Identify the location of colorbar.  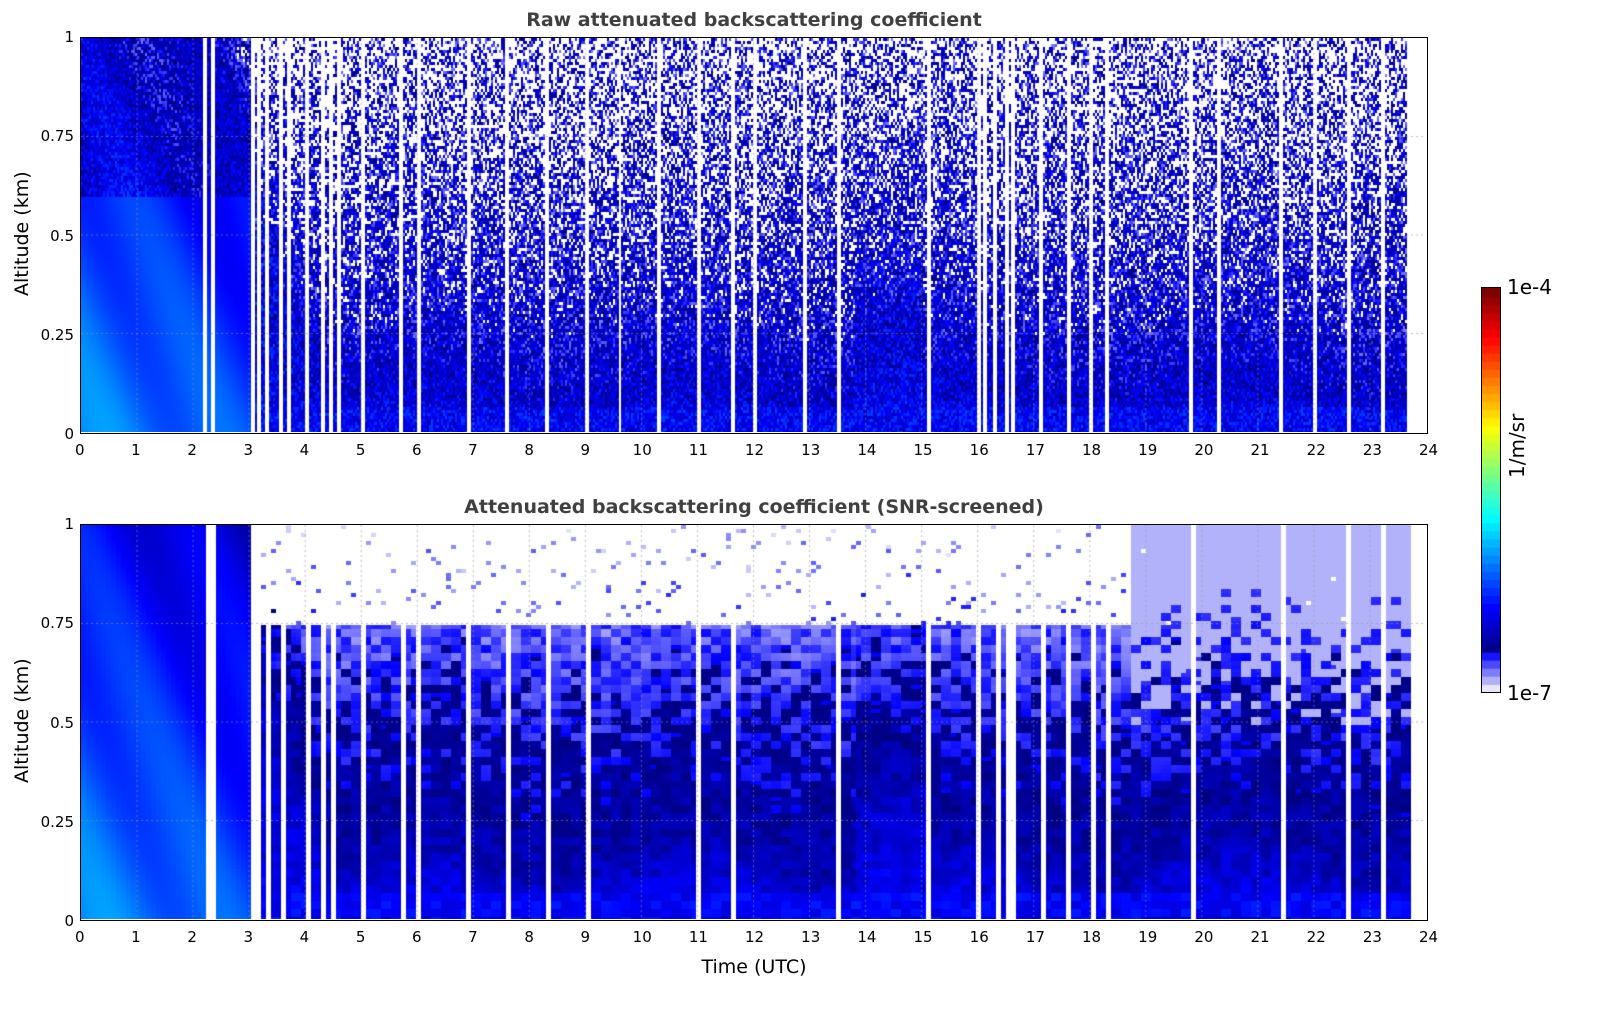
(1491, 490).